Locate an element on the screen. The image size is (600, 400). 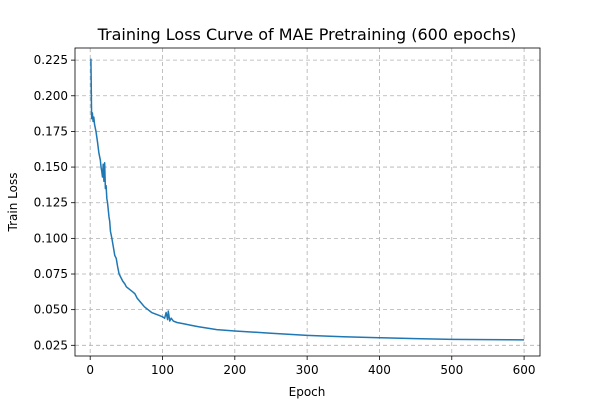
x-tick-label: 400 is located at coordinates (379, 370).